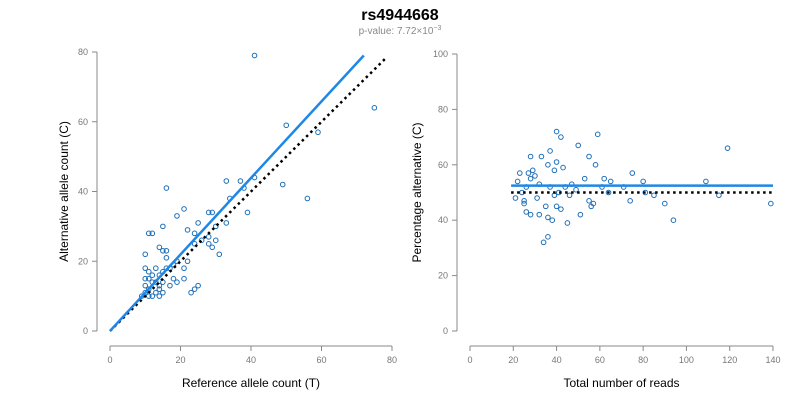  Describe the element at coordinates (396, 31) in the screenshot. I see `subtitle-pvalue-text: p-value: 7.72×10` at that location.